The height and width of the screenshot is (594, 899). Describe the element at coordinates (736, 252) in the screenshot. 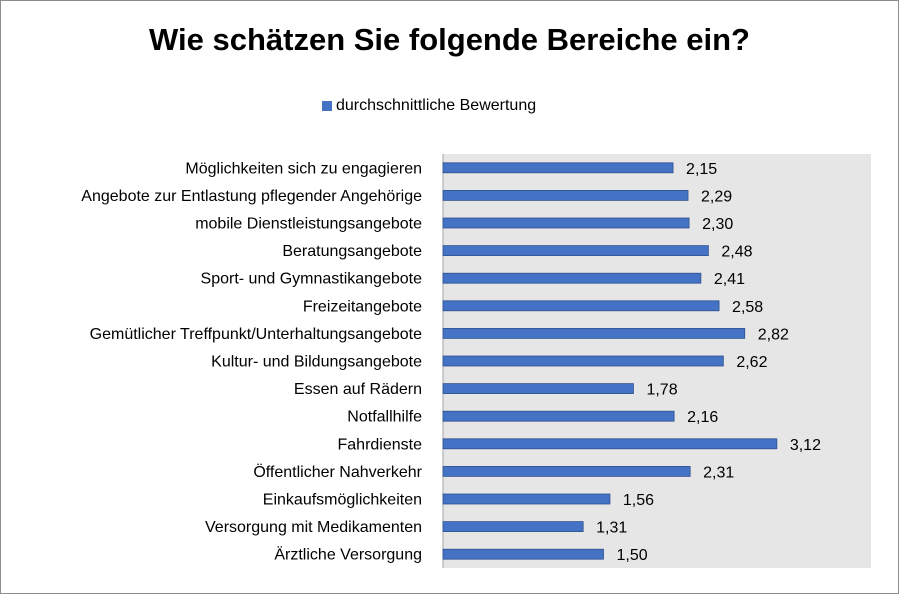

I see `data-label: 2,48` at that location.